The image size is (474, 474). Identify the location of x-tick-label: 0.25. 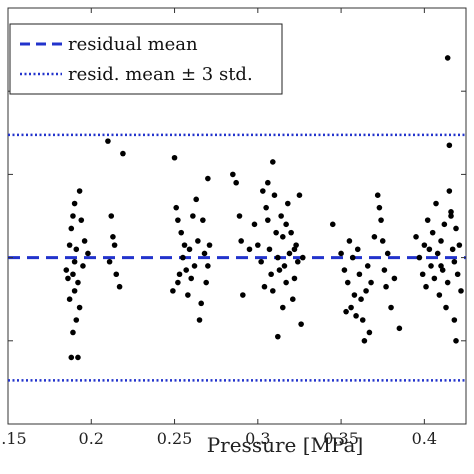
(175, 438).